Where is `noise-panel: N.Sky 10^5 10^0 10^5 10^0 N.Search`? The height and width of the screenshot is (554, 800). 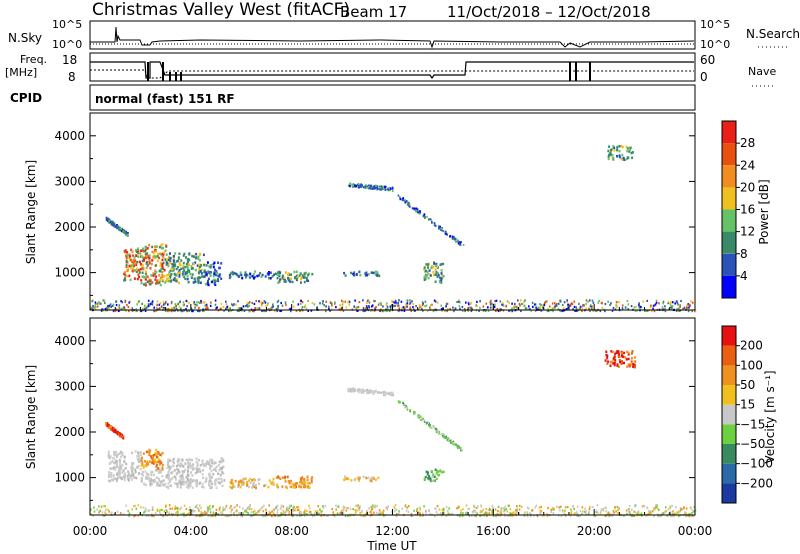 noise-panel: N.Sky 10^5 10^0 10^5 10^0 N.Search is located at coordinates (404, 34).